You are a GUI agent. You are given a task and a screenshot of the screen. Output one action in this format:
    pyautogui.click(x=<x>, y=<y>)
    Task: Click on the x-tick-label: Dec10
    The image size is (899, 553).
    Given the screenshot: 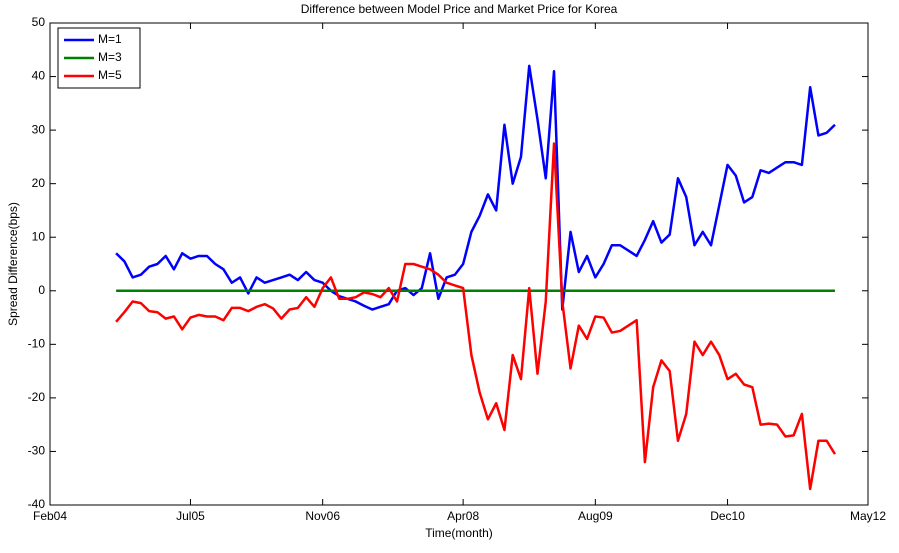 What is the action you would take?
    pyautogui.click(x=727, y=516)
    